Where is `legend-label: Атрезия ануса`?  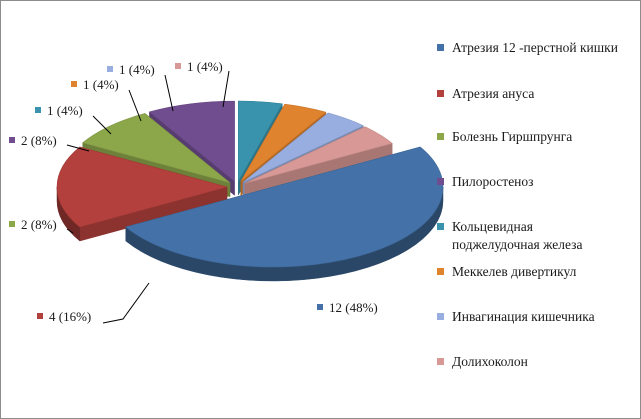 legend-label: Атрезия ануса is located at coordinates (493, 93).